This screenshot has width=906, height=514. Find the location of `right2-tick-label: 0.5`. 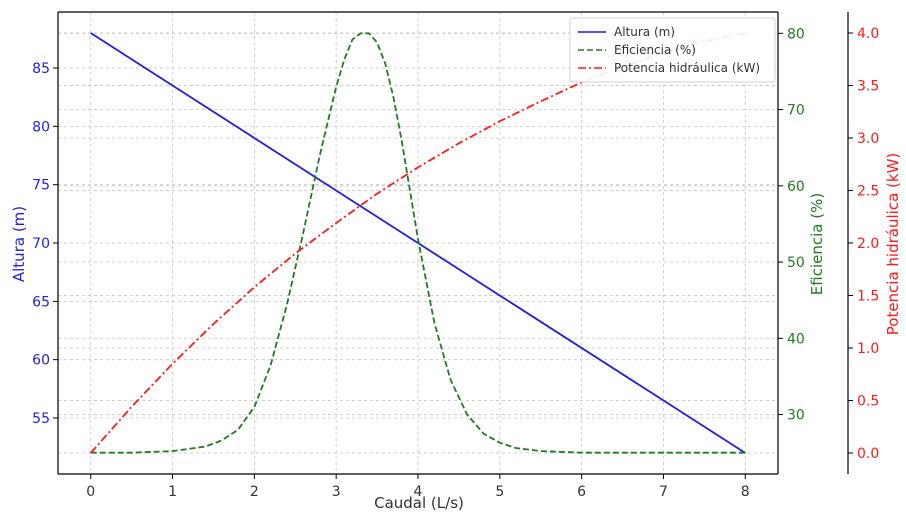

right2-tick-label: 0.5 is located at coordinates (868, 402).